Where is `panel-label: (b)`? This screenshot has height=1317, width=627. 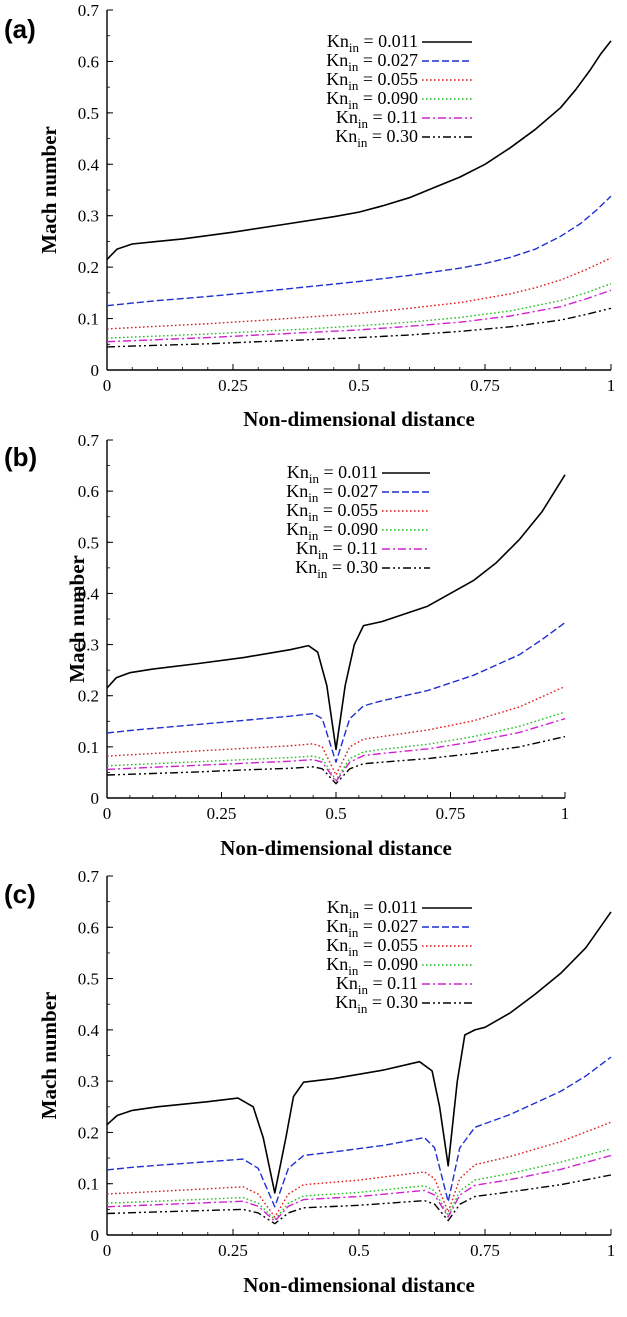
panel-label: (b) is located at coordinates (20, 457).